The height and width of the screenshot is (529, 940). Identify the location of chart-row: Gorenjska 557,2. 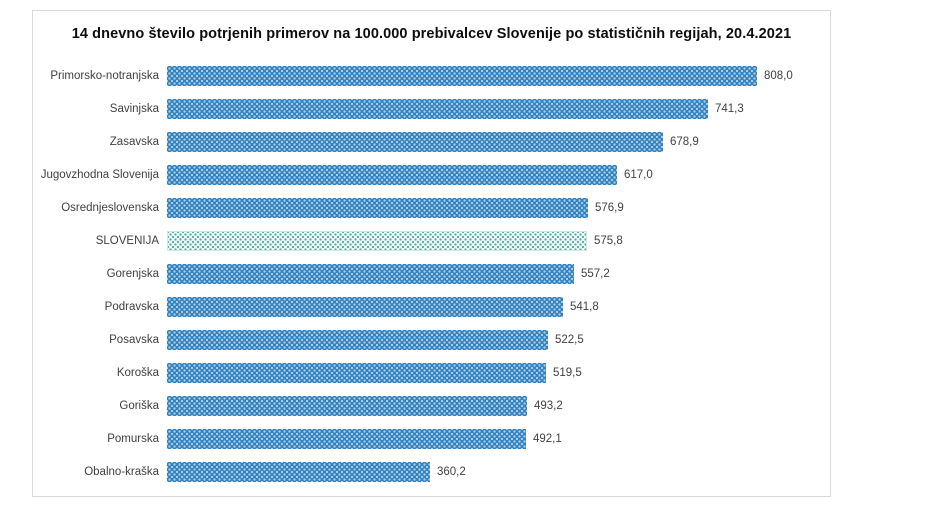
(431, 273).